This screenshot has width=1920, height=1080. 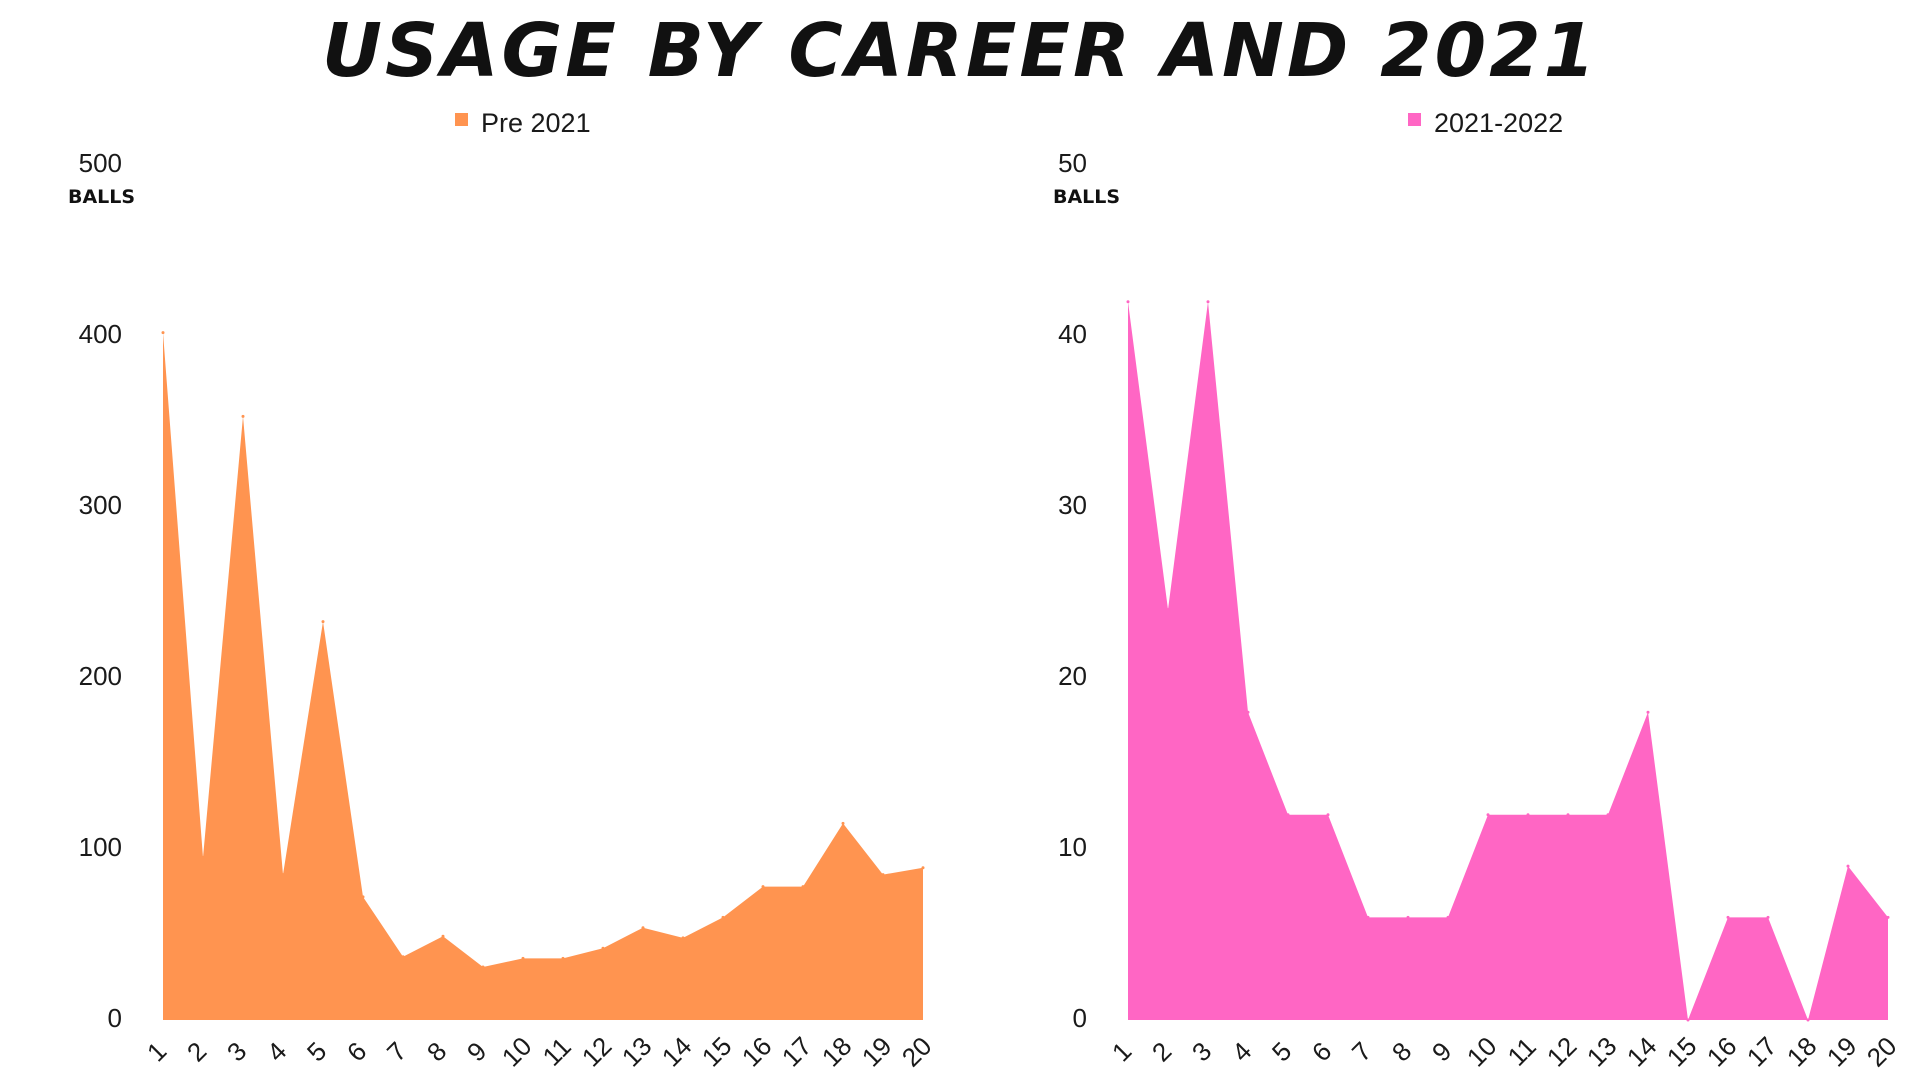 I want to click on y-tick-label: 200, so click(x=100, y=676).